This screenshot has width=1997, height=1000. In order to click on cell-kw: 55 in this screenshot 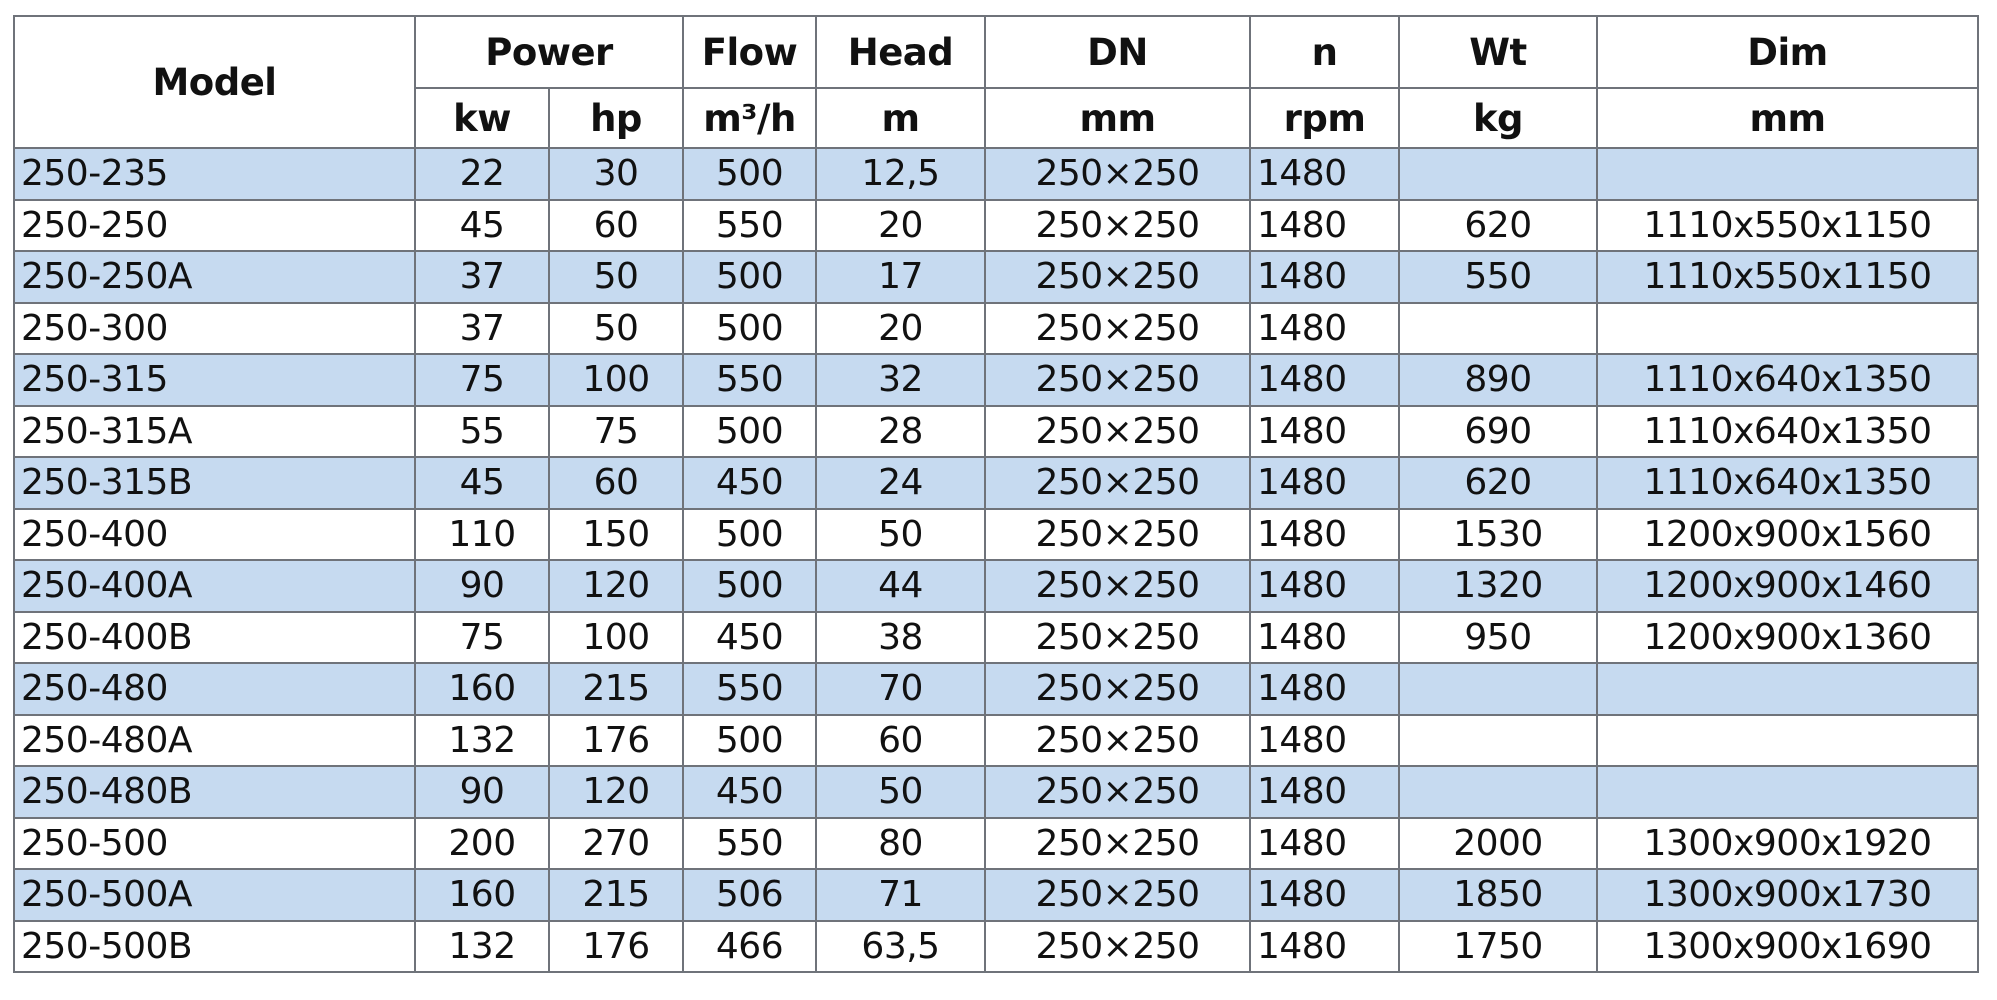, I will do `click(482, 431)`.